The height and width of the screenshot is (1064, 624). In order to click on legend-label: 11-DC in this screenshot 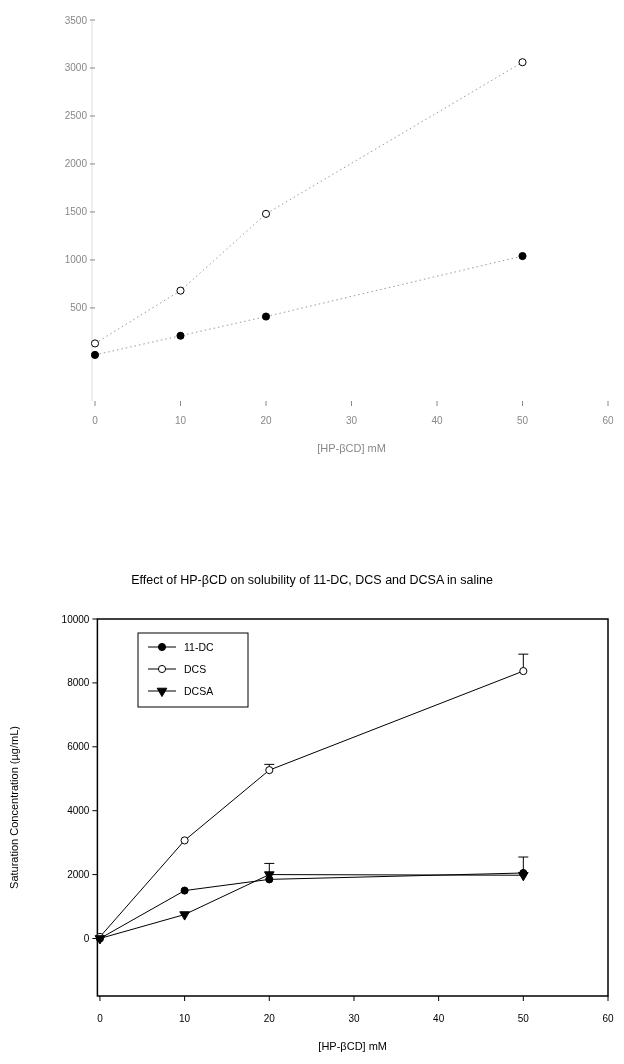, I will do `click(199, 646)`.